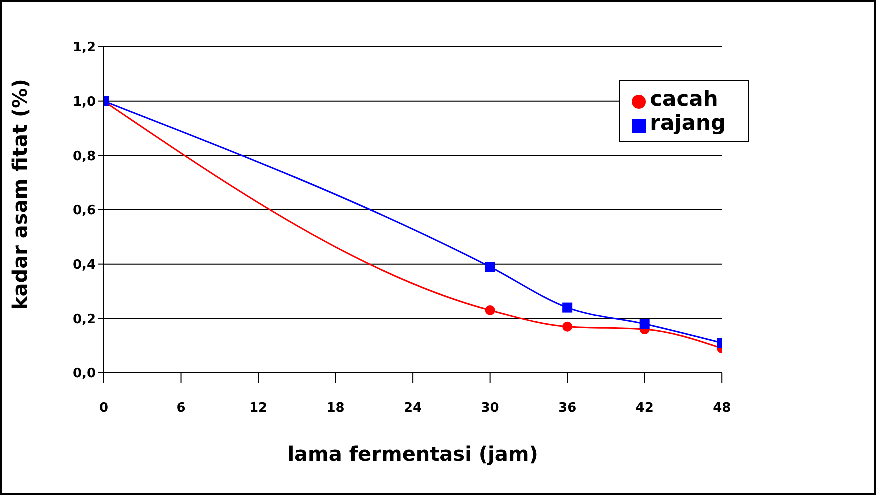  What do you see at coordinates (490, 408) in the screenshot?
I see `x-tick-label: 30` at bounding box center [490, 408].